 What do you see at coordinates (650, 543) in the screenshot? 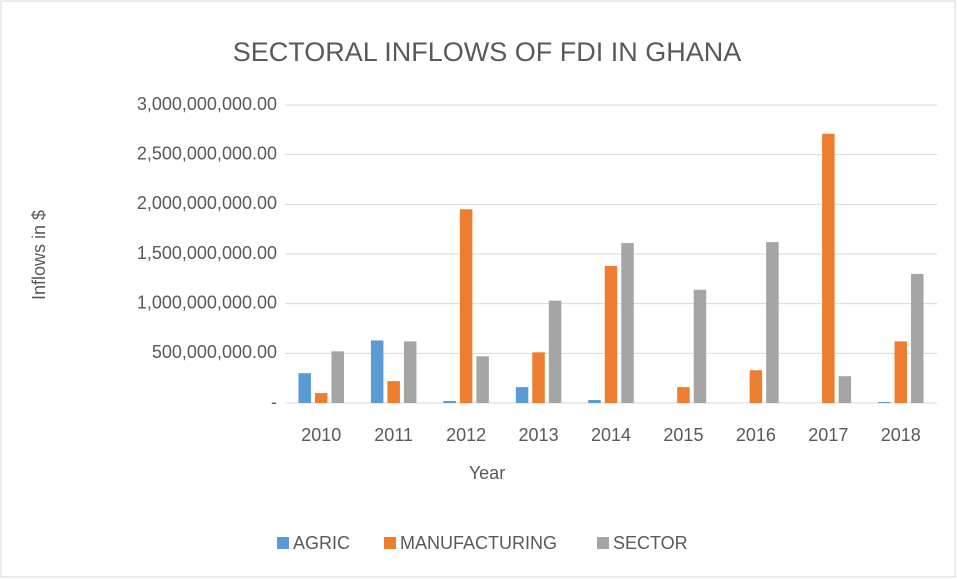
I see `legend-label: SECTOR` at bounding box center [650, 543].